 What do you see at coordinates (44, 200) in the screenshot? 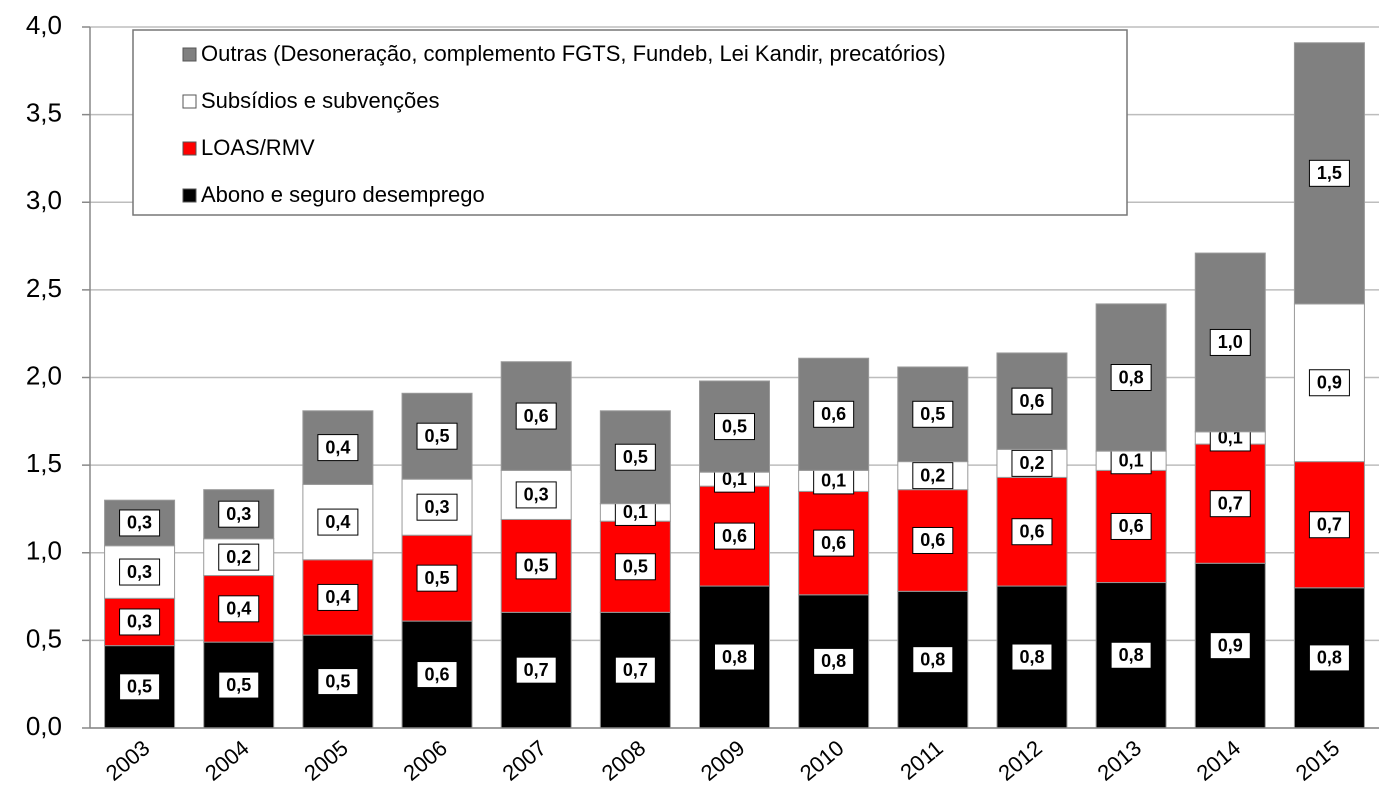
I see `y-tick-label: 3,0` at bounding box center [44, 200].